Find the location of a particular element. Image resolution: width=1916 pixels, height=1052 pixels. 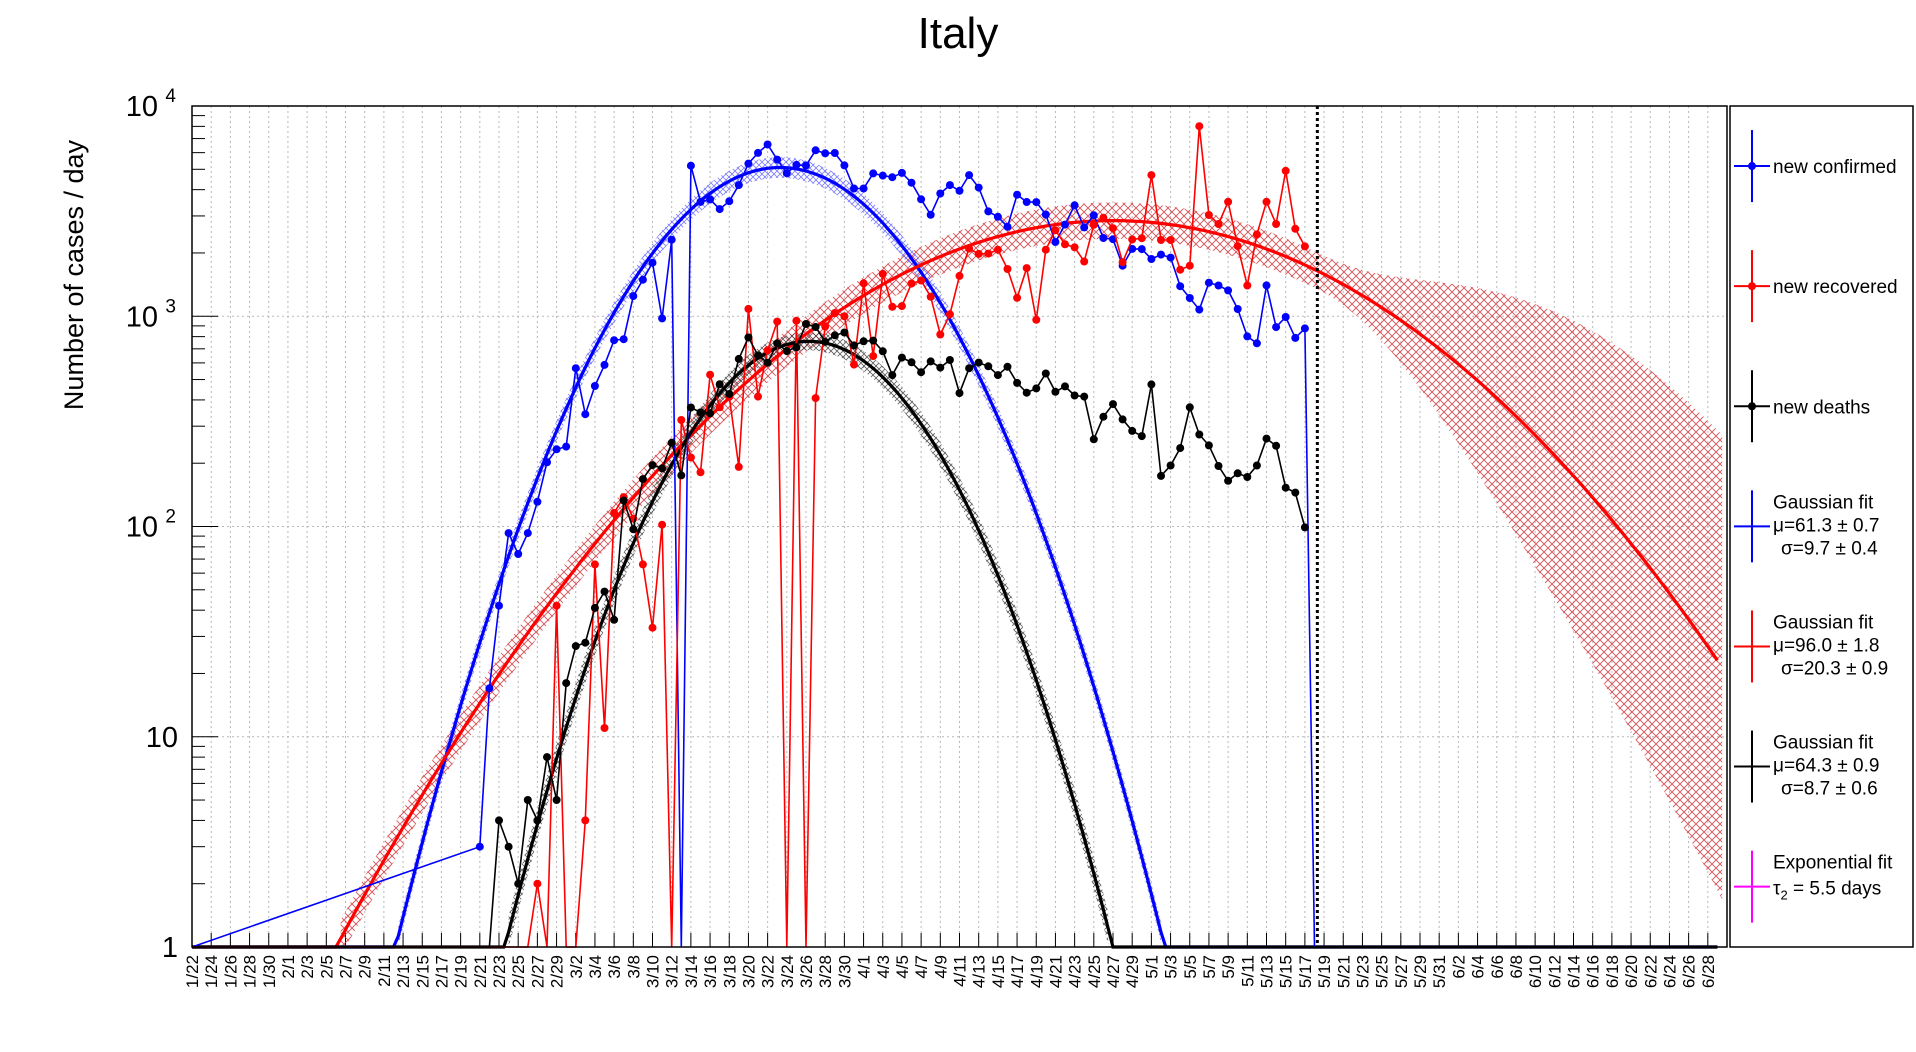

legend-label: Gaussian fit is located at coordinates (1823, 622).